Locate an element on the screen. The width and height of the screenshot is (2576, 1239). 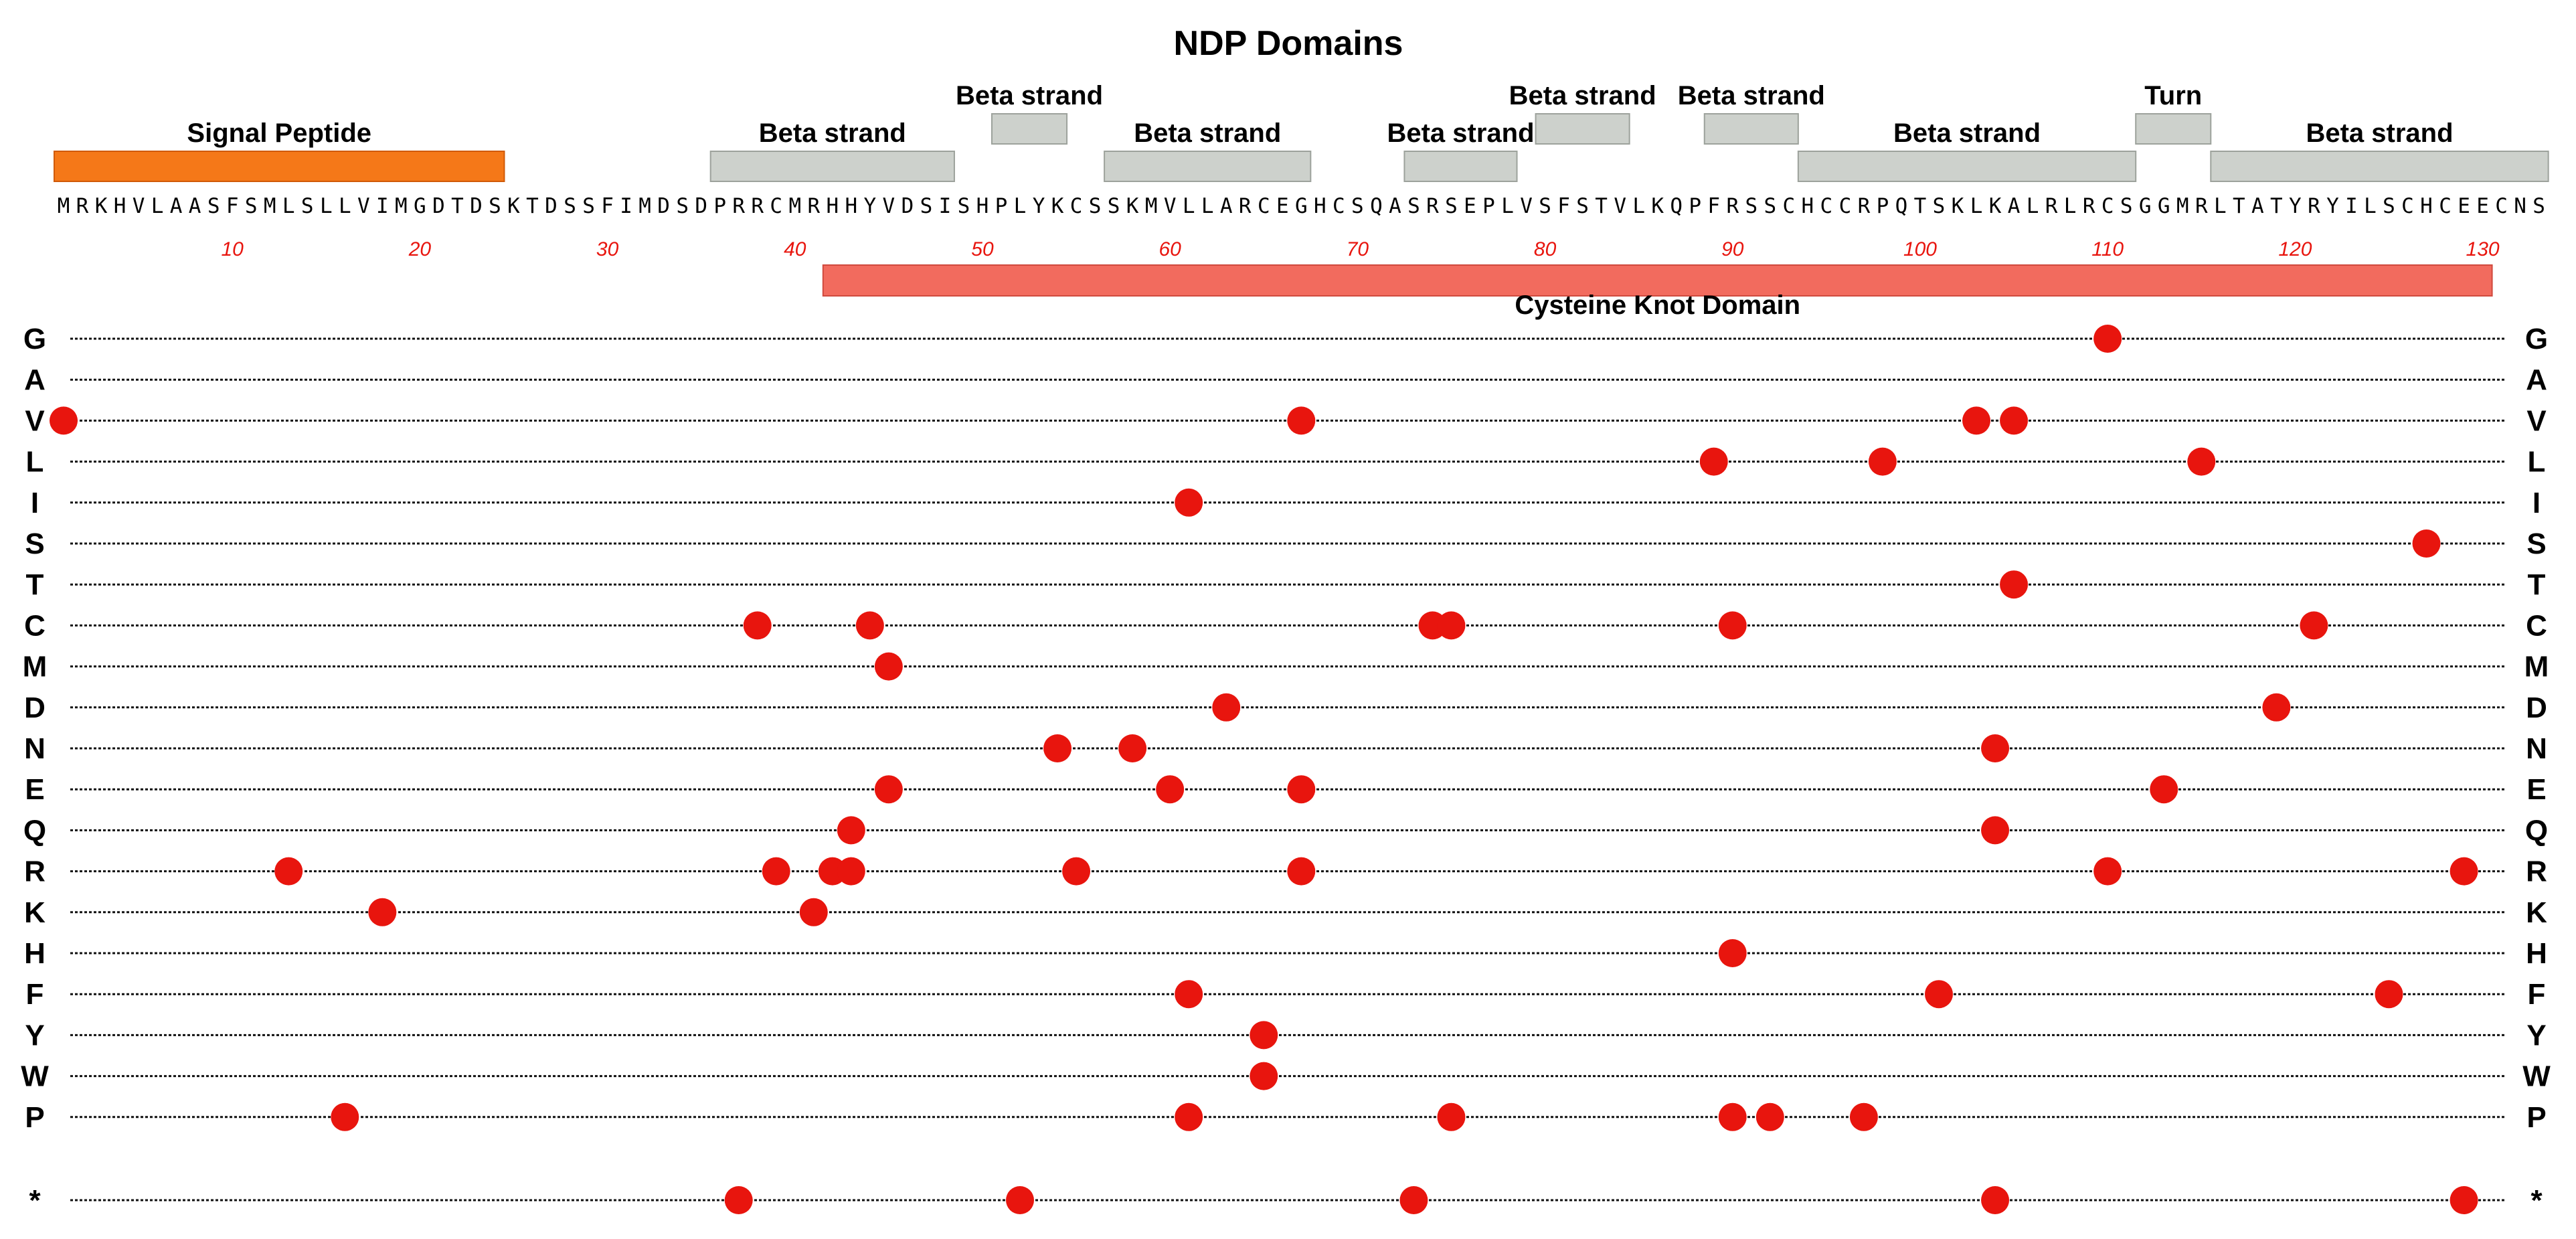
position-tick-label: 40 is located at coordinates (795, 249).